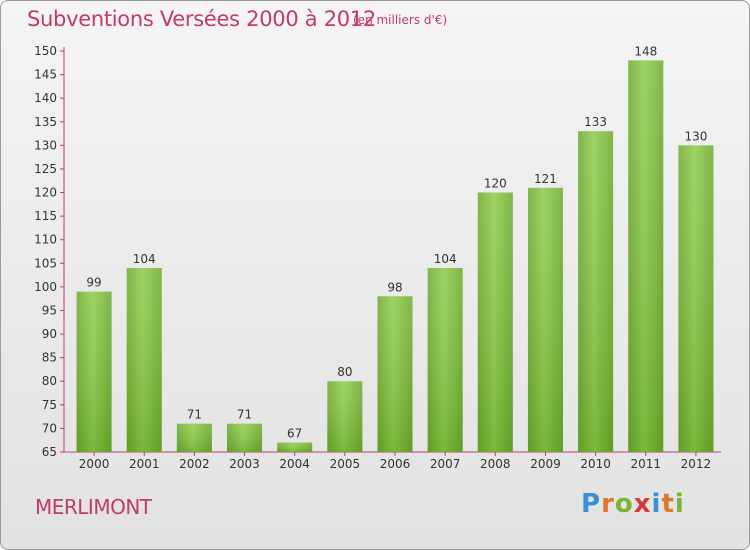 This screenshot has height=550, width=750. Describe the element at coordinates (445, 464) in the screenshot. I see `x-tick-label: 2007` at that location.